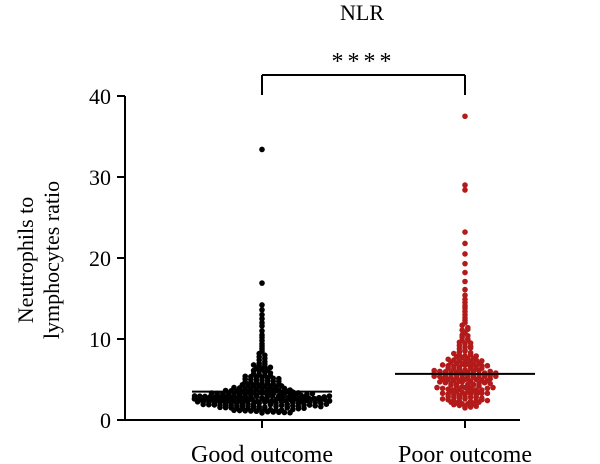 The height and width of the screenshot is (464, 600). Describe the element at coordinates (361, 442) in the screenshot. I see `x-tick-labels: Good outcome Poor outcome` at that location.